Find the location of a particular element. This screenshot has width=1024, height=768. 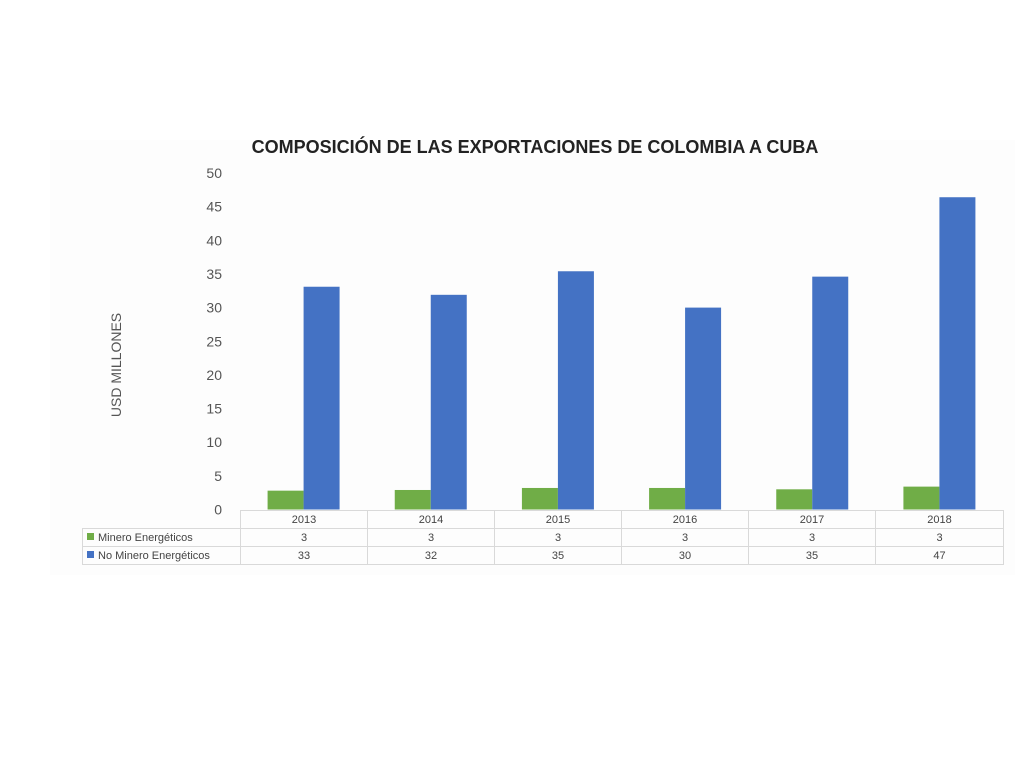

y-axis-ticks: 0 5 10 15 20 25 30 35 40 45 50 is located at coordinates (214, 341).